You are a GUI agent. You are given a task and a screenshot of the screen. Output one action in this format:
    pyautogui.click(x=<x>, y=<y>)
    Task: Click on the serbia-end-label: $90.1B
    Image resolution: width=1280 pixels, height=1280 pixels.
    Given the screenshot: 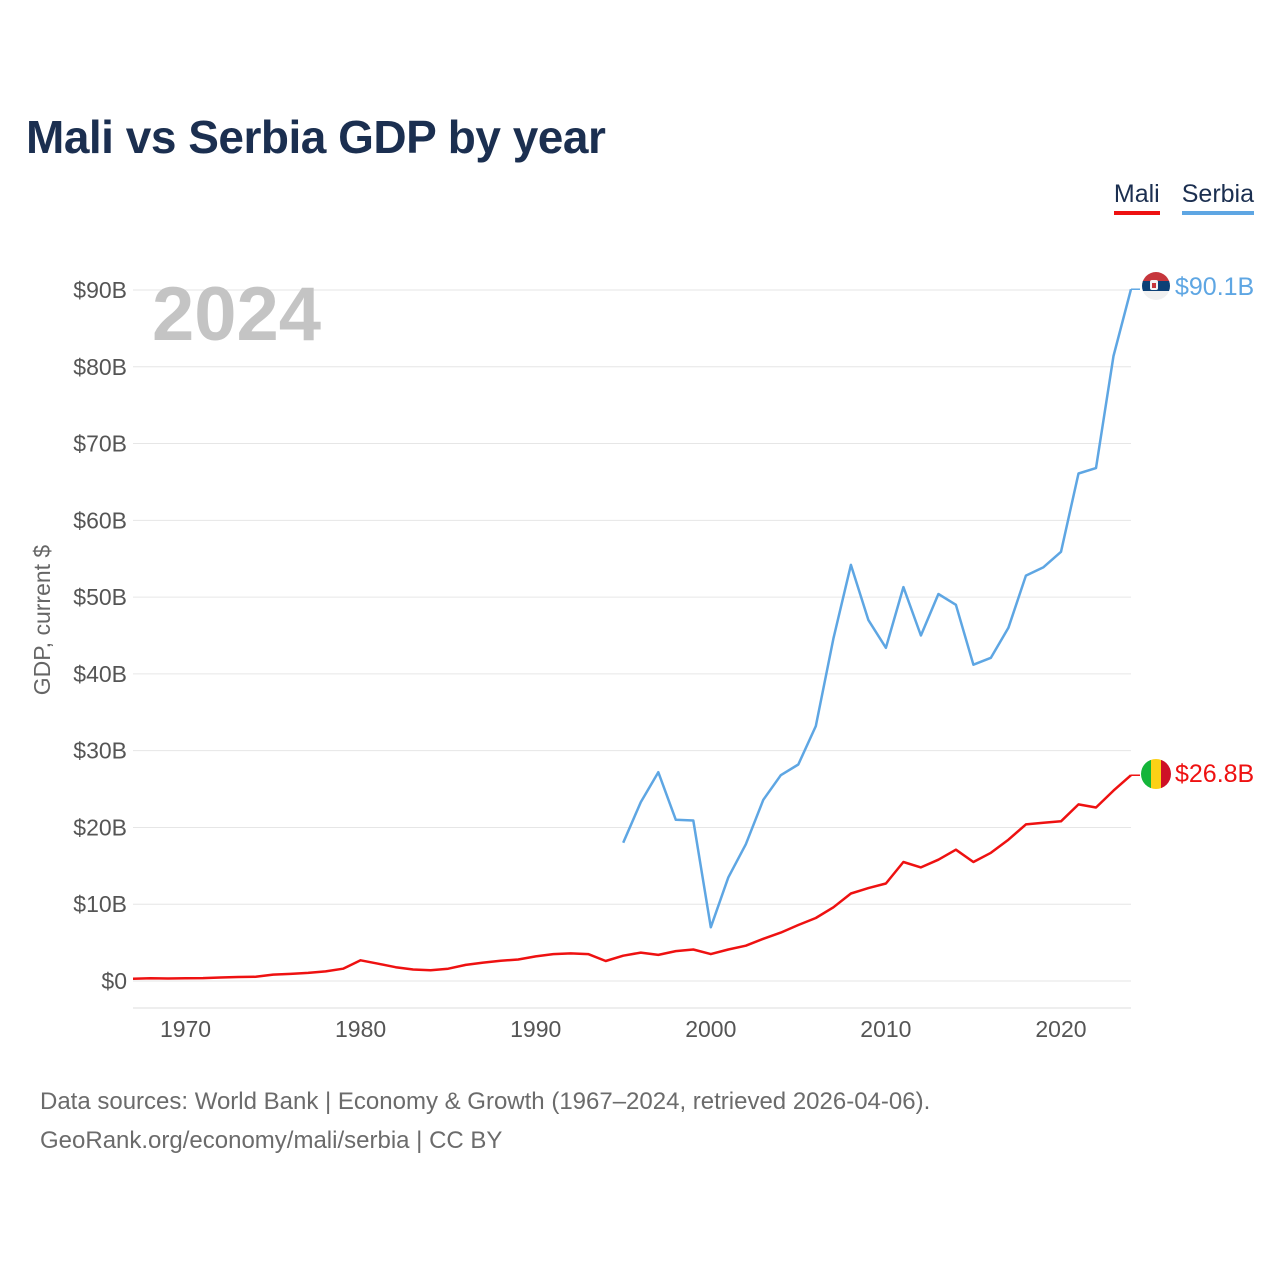 What is the action you would take?
    pyautogui.click(x=1214, y=287)
    